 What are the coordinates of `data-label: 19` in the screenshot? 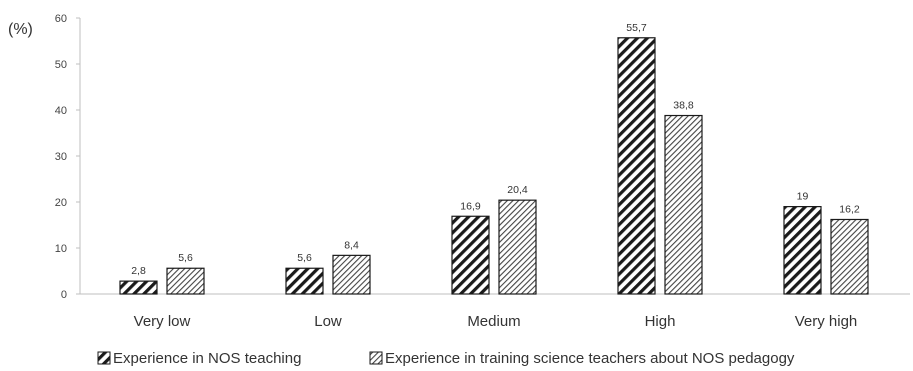 It's located at (803, 197).